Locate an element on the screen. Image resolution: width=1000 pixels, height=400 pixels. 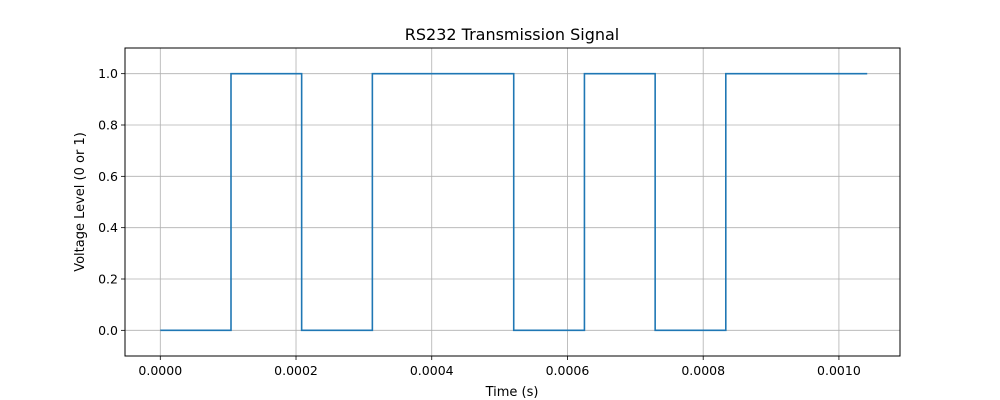
y-tick-label: 0.6 is located at coordinates (108, 176).